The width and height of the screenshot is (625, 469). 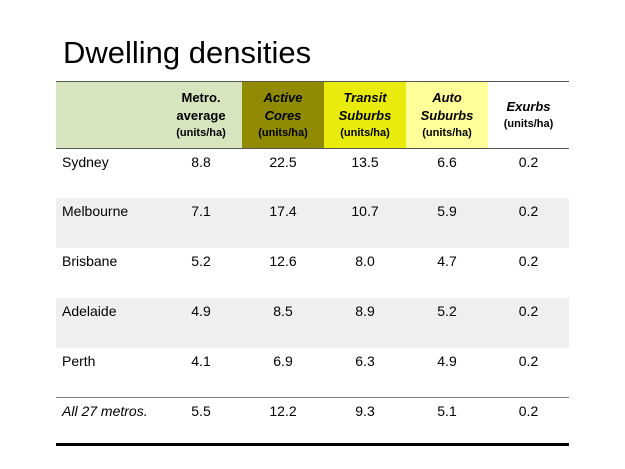 I want to click on header-label: Active, so click(x=283, y=97).